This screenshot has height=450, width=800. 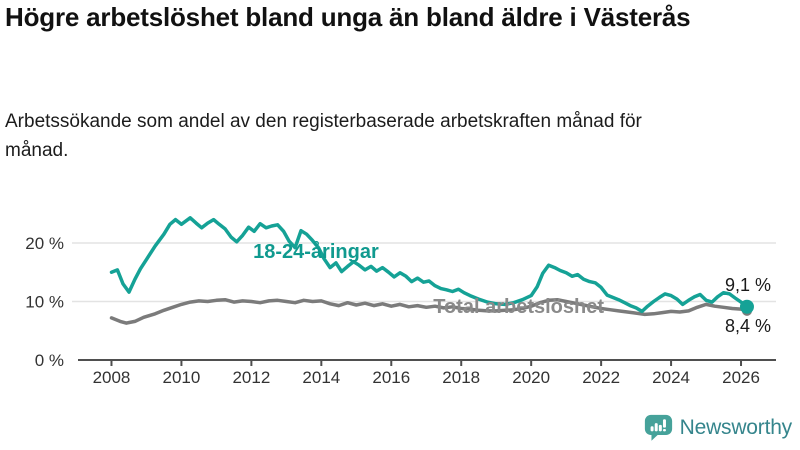 I want to click on x-axis-tick-label: 2020, so click(x=531, y=377).